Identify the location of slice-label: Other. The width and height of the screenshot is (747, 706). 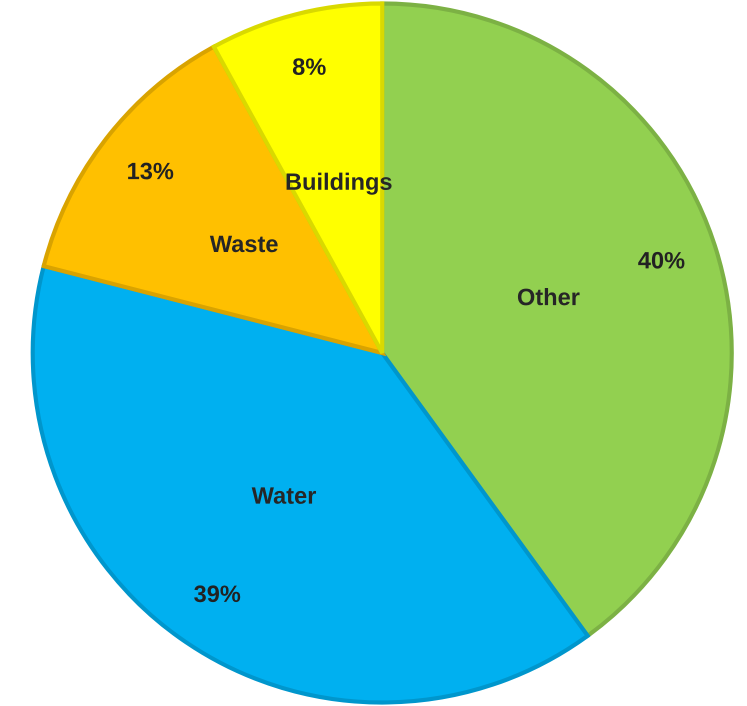
(549, 297).